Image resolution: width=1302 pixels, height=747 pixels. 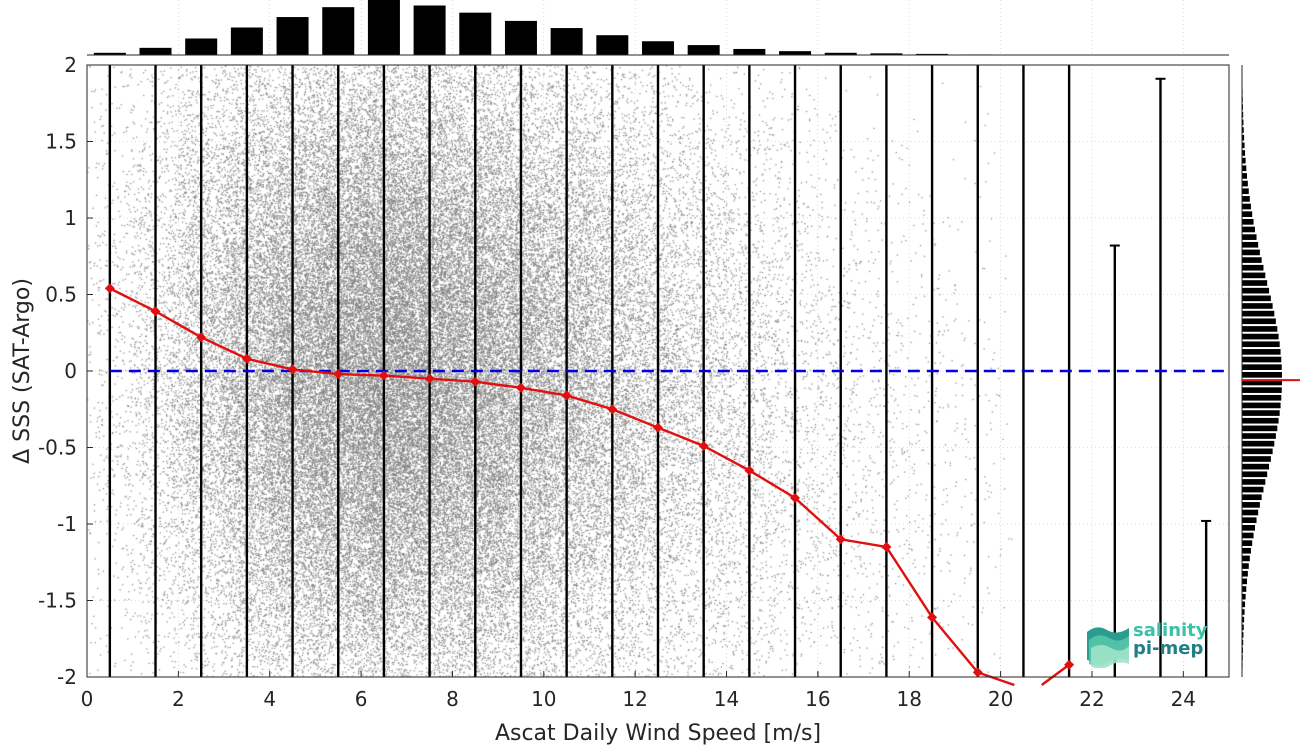 I want to click on x-tick-label: 0, so click(x=87, y=699).